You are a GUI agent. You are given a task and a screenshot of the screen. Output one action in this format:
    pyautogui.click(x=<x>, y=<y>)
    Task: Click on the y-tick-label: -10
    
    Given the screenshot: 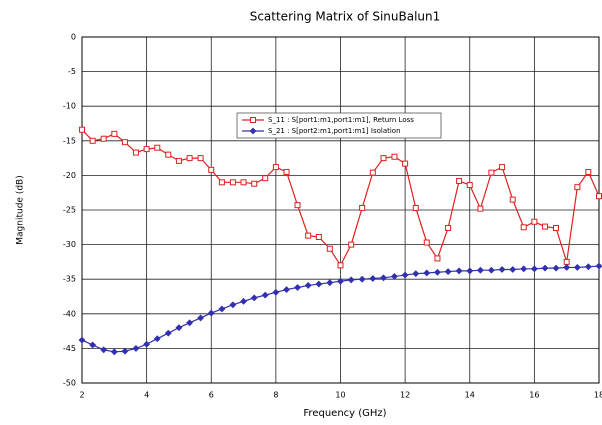 What is the action you would take?
    pyautogui.click(x=69, y=106)
    